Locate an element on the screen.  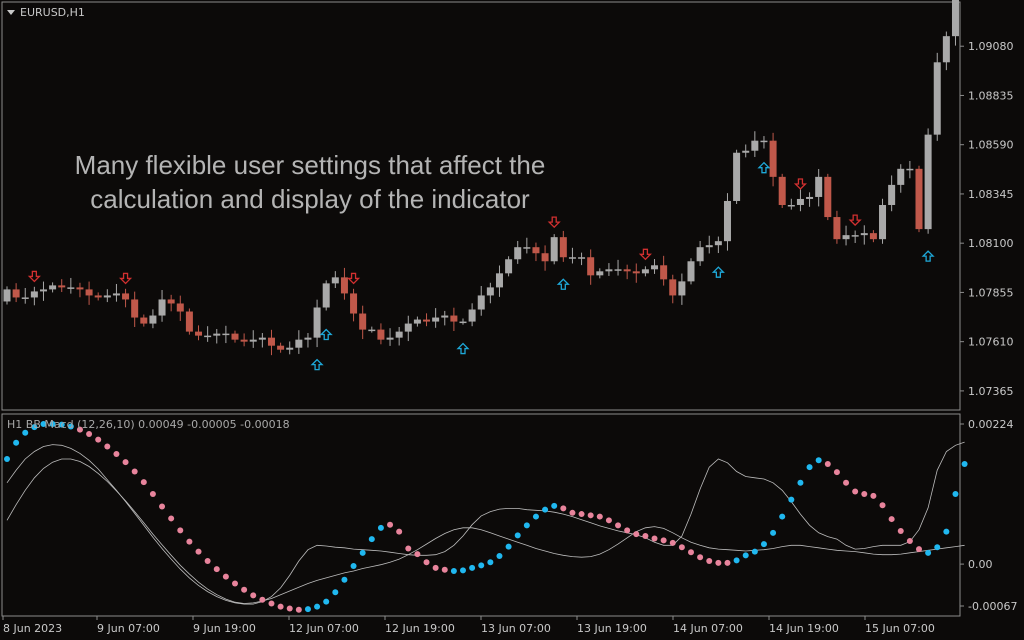
price-tick-label: 1.09080 is located at coordinates (991, 46).